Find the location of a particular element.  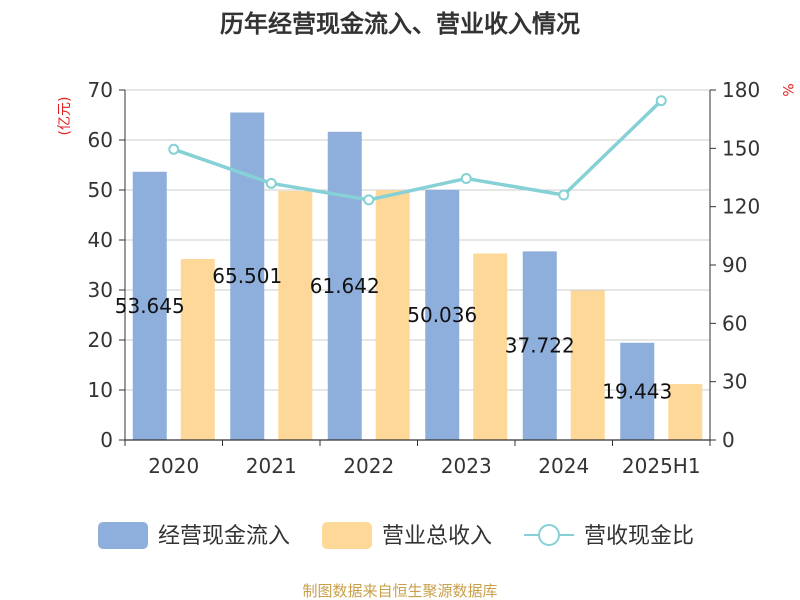

x-axis-tick-label: 2025H1 is located at coordinates (661, 466).